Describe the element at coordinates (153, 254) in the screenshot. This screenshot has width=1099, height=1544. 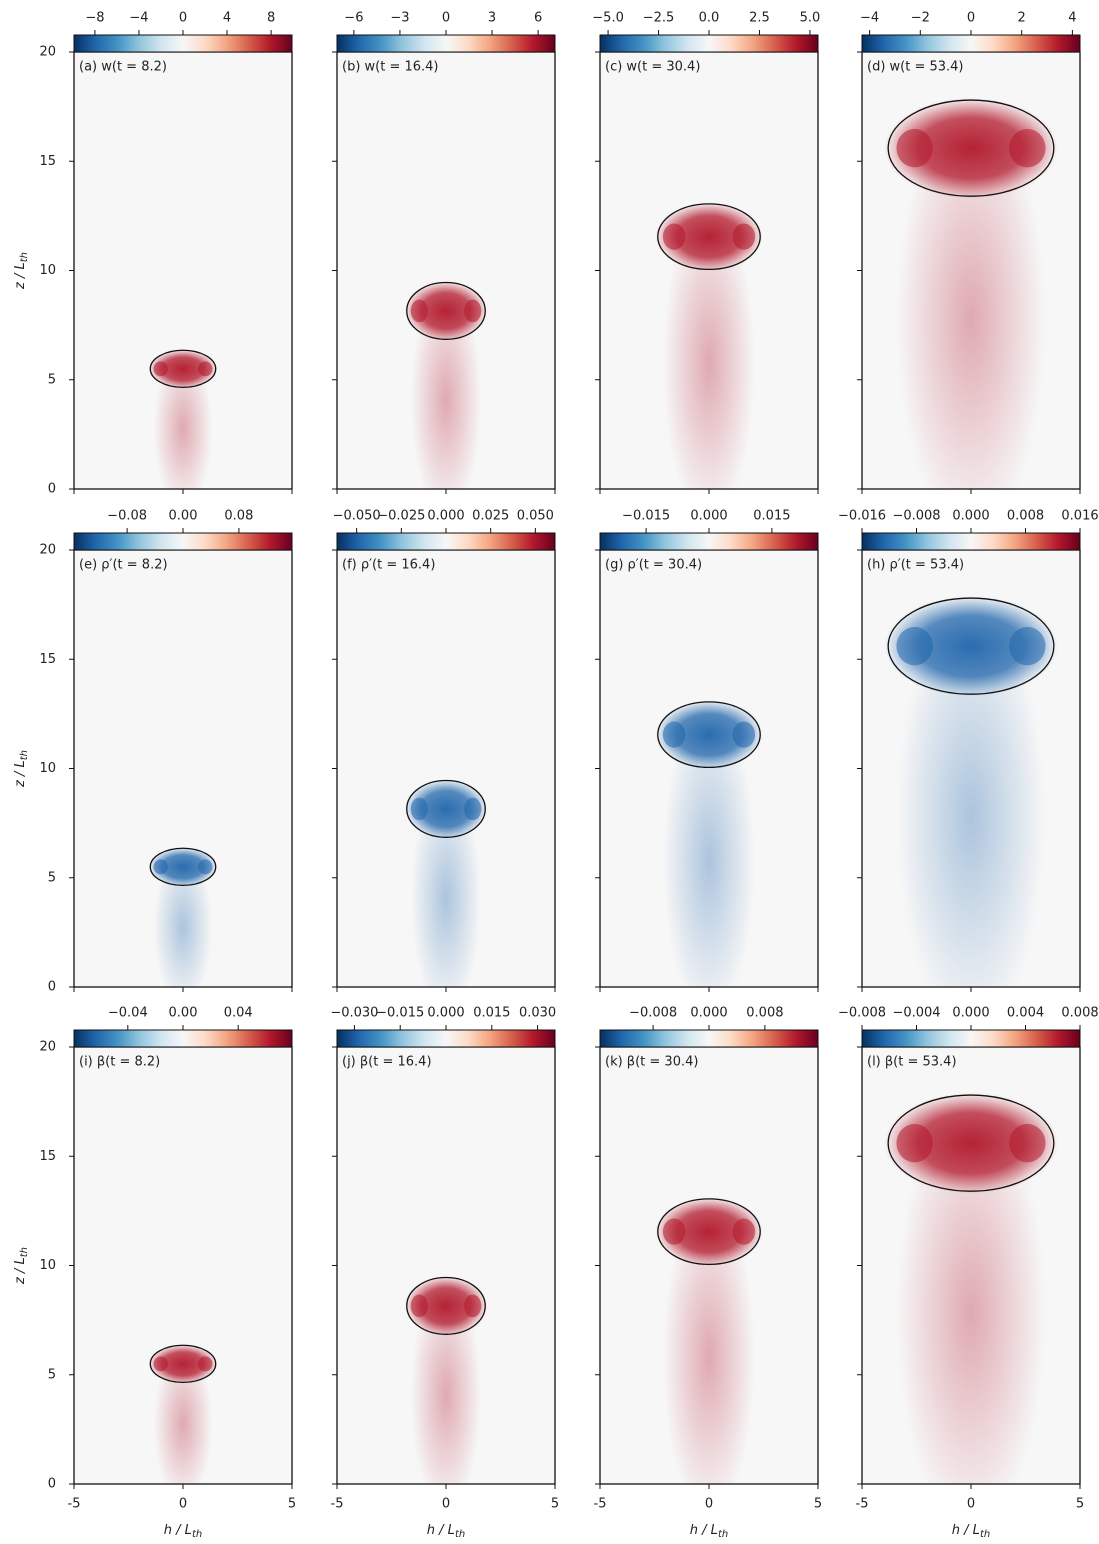
I see `panel: 0 5 10 15 20 (a) w(t = 8.2) z / Lth −8 −4 0 4 8` at that location.